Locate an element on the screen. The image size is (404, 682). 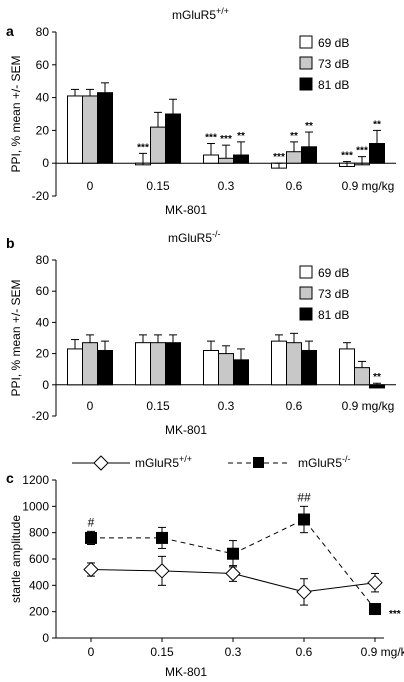
y-tick-label: 600 is located at coordinates (39, 559).